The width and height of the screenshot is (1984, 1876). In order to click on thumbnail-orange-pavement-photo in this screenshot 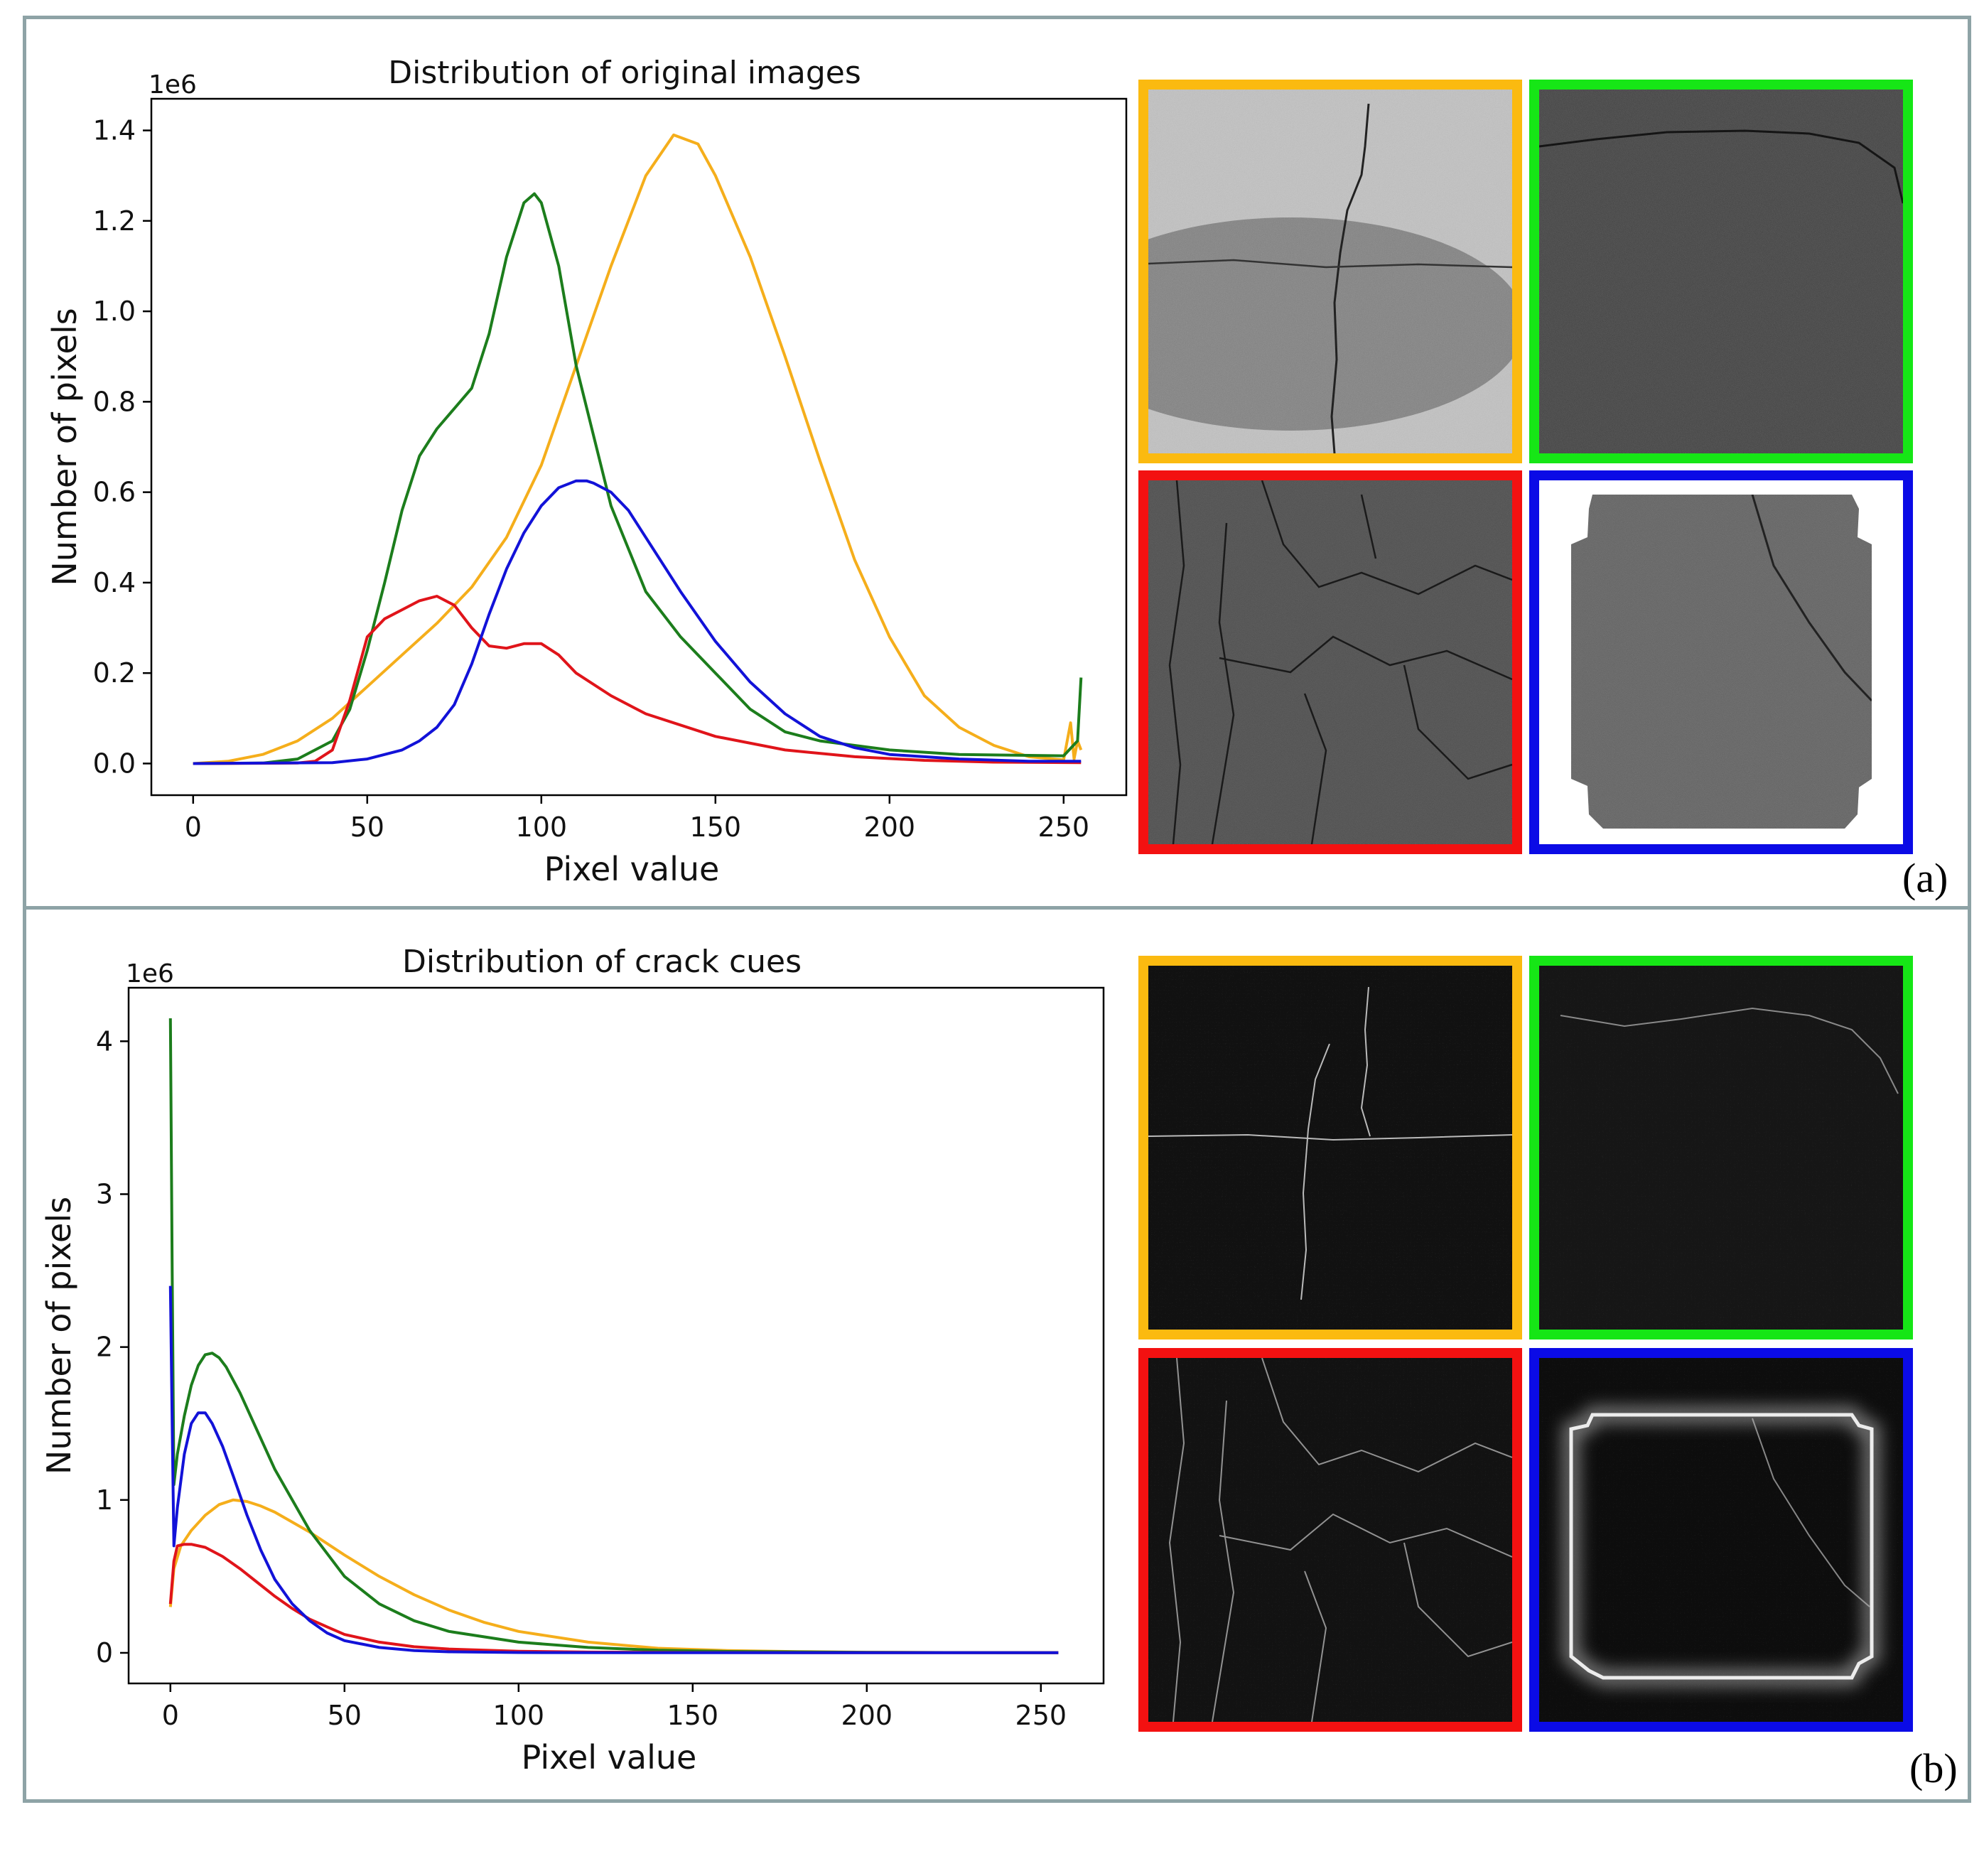, I will do `click(1330, 271)`.